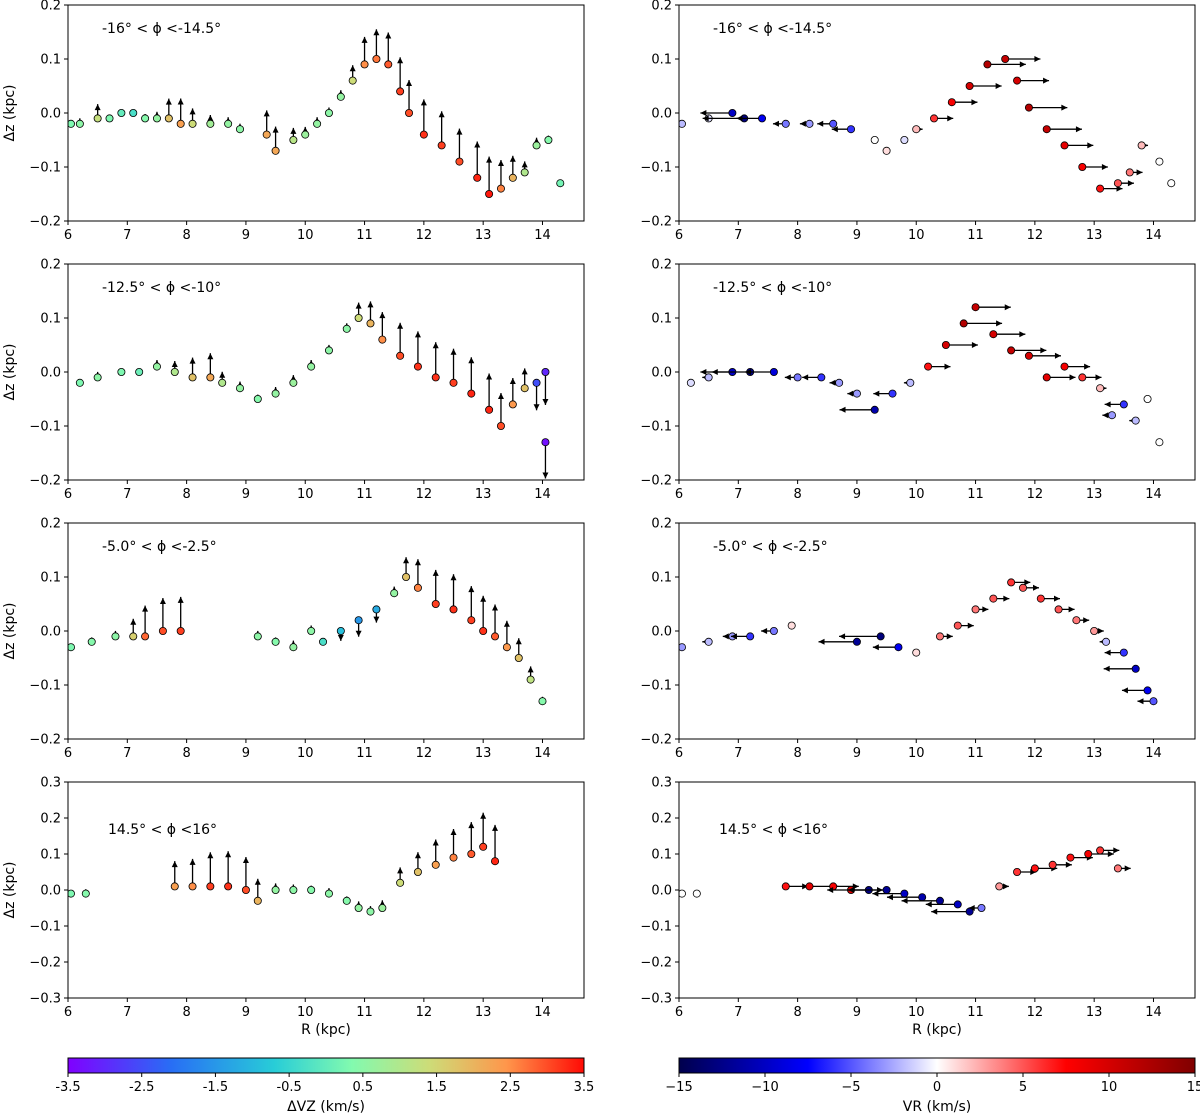  I want to click on x-axis-label-left: R (kpc), so click(326, 1030).